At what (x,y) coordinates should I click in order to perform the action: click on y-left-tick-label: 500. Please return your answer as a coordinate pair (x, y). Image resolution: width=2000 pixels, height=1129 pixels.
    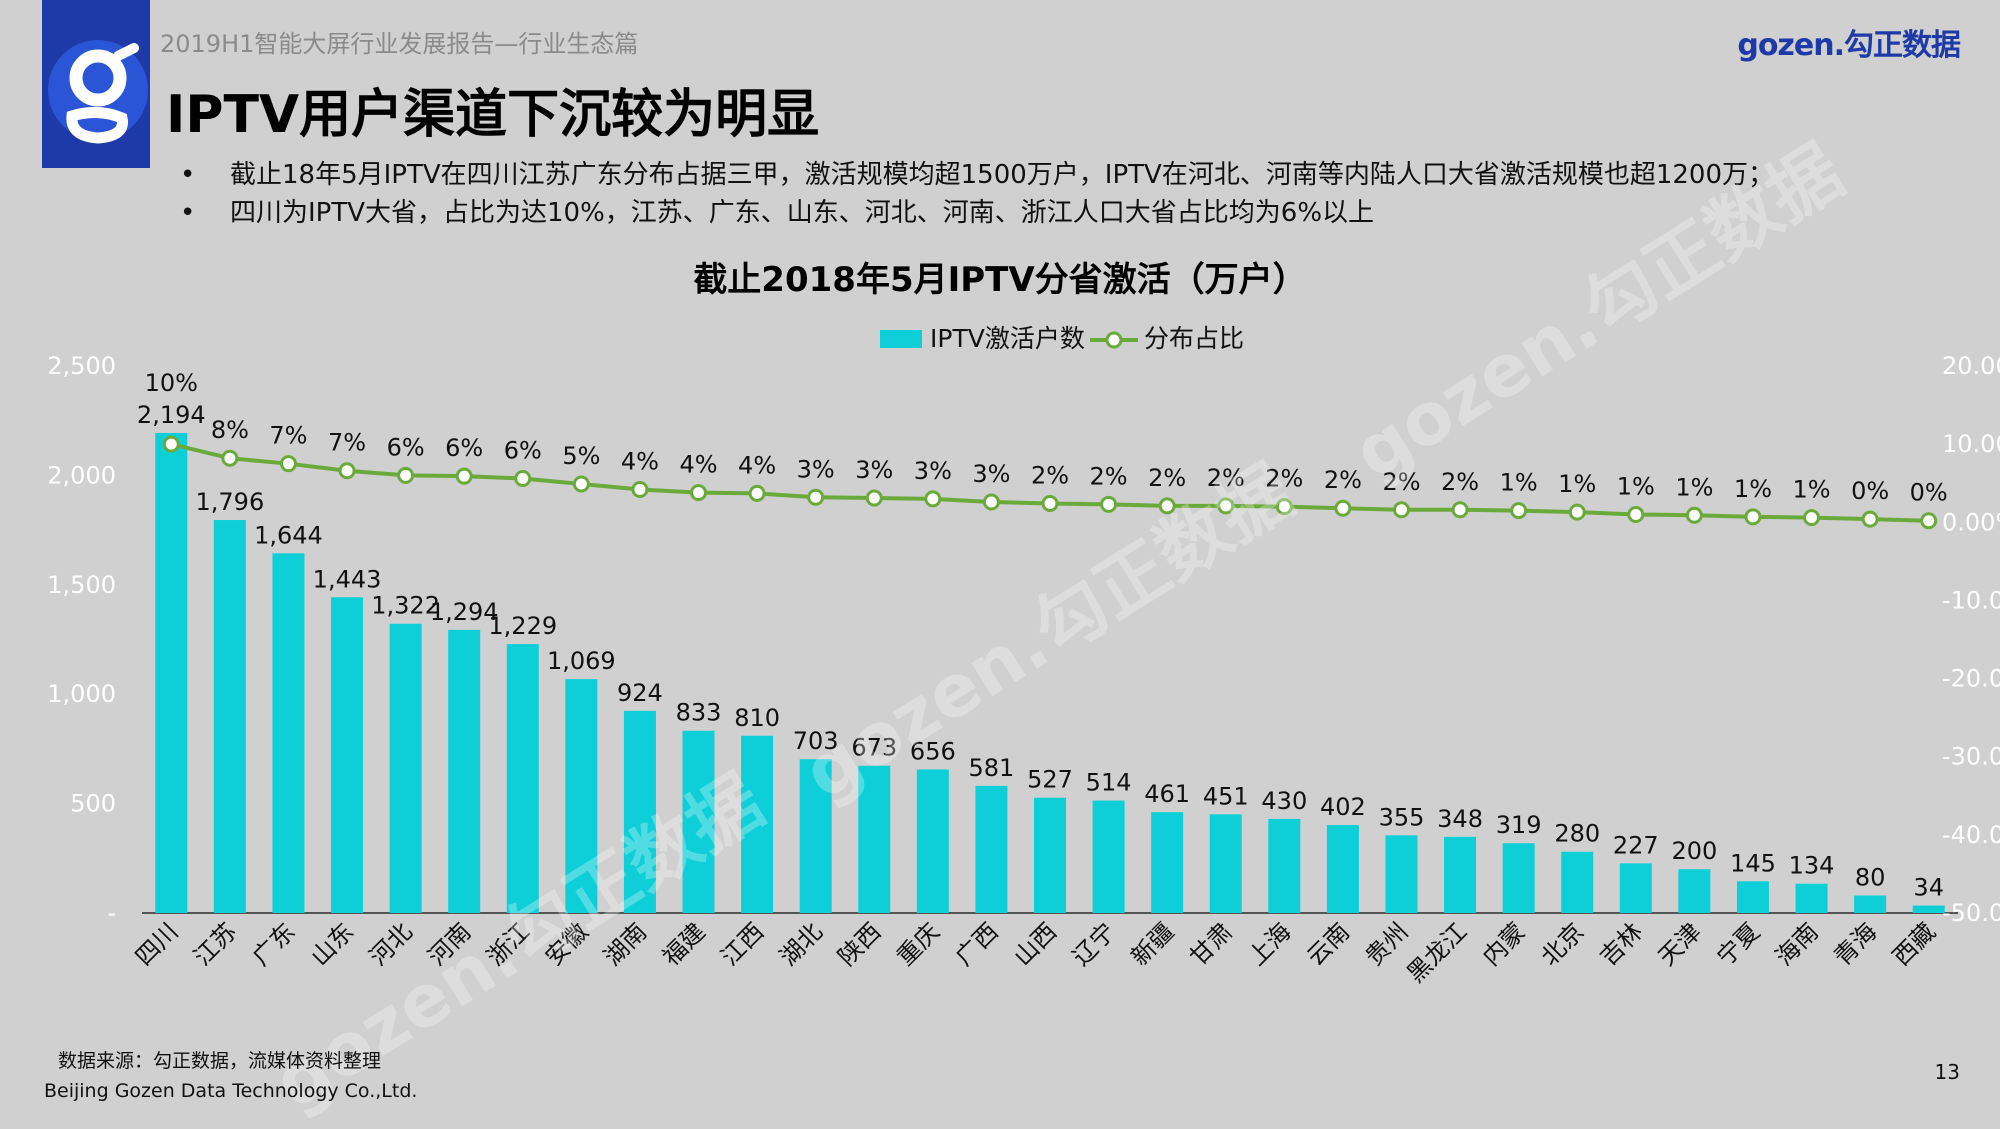
    Looking at the image, I should click on (93, 804).